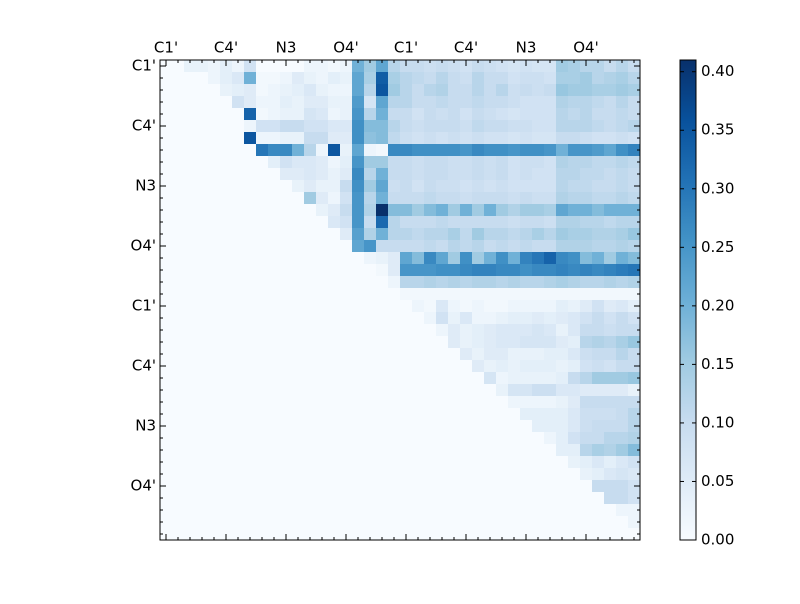 The width and height of the screenshot is (800, 604). I want to click on x-tick-label: N3, so click(526, 48).